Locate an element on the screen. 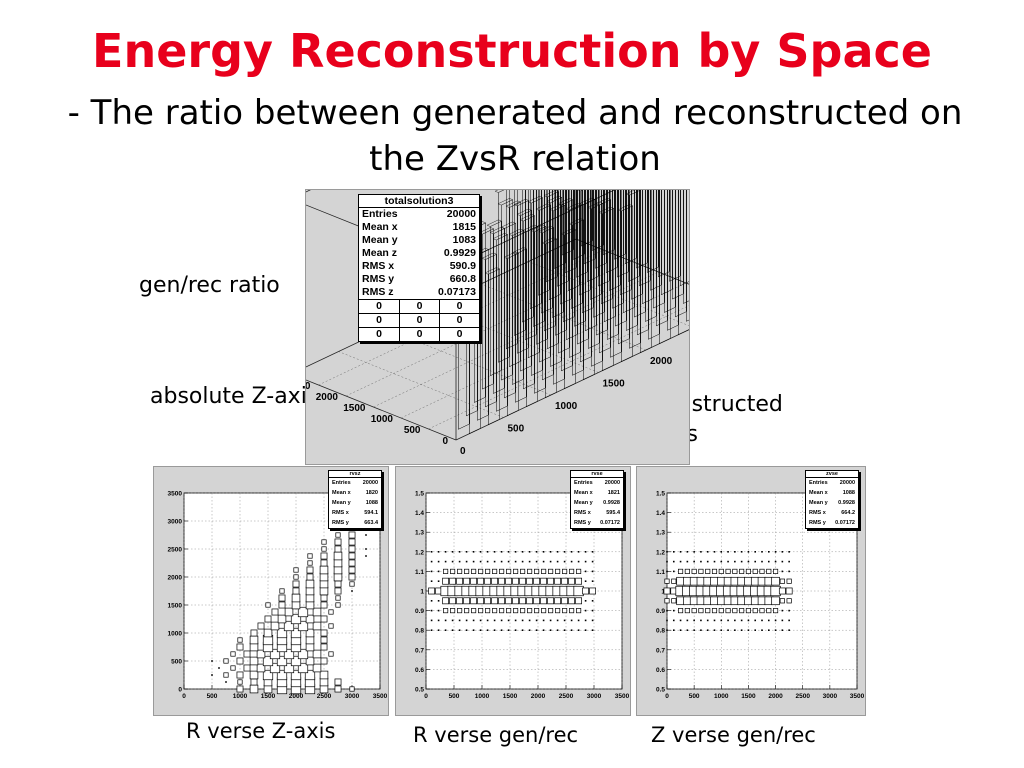  x-tick-label: 2000 is located at coordinates (661, 361).